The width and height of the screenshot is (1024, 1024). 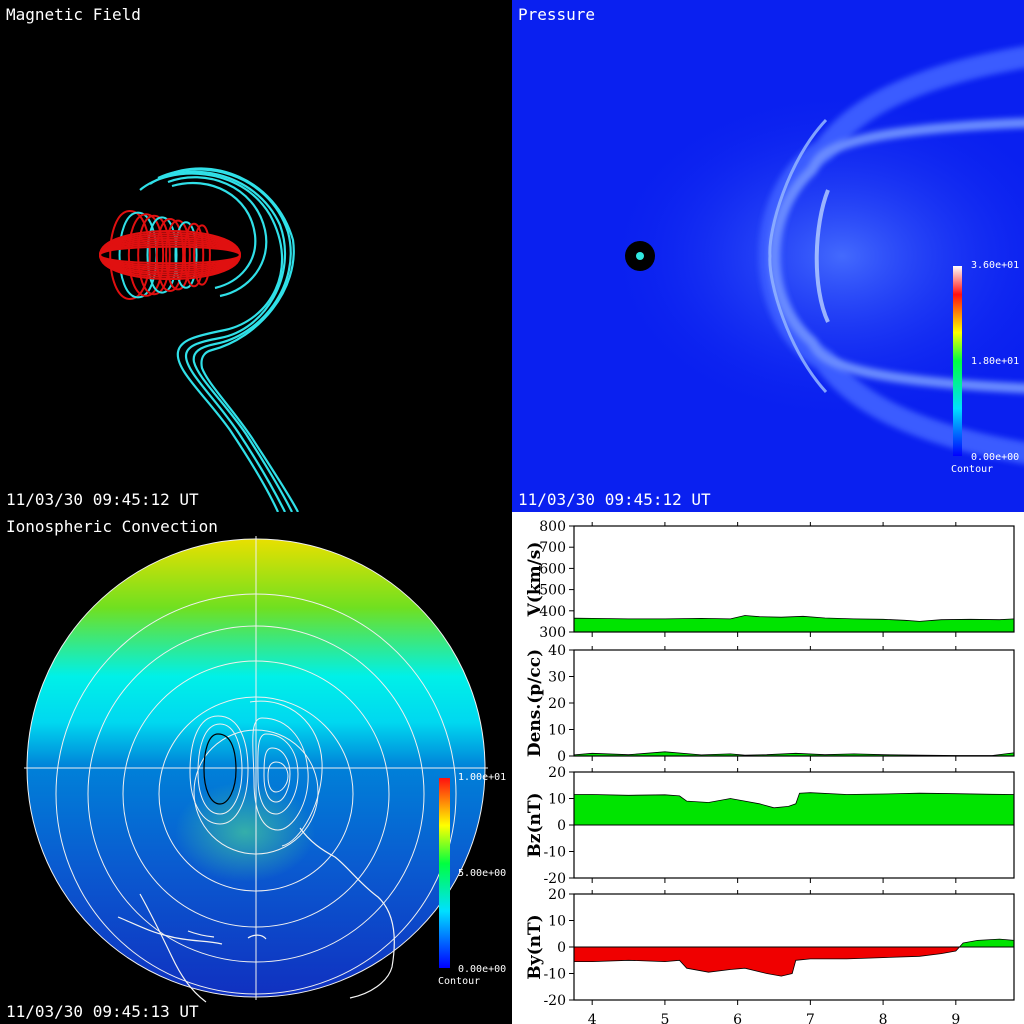 I want to click on closed-field-lines, so click(x=170, y=255).